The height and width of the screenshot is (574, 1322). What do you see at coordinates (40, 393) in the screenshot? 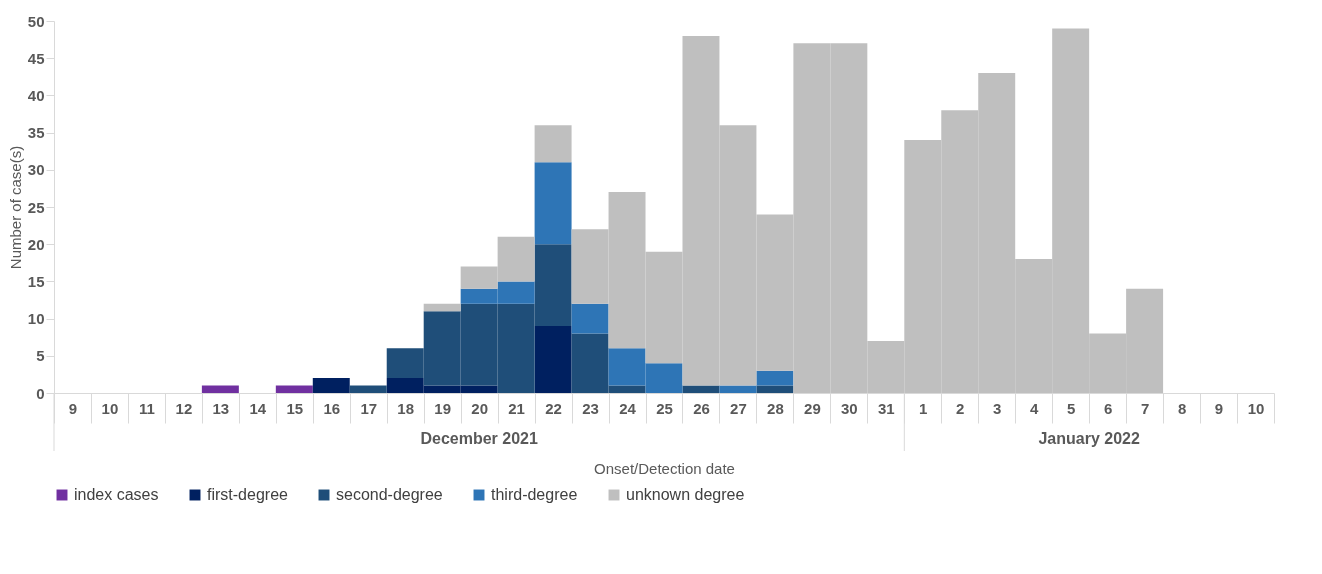
I see `y-tick-label: 0` at bounding box center [40, 393].